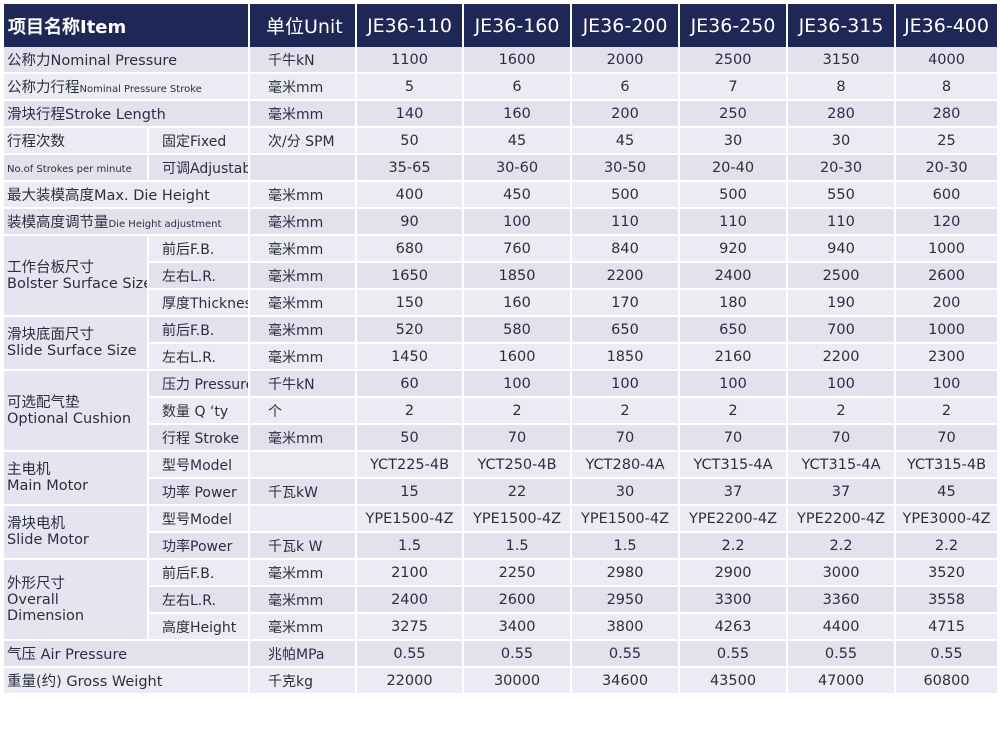 The image size is (1000, 740). I want to click on value-cell: 60, so click(410, 384).